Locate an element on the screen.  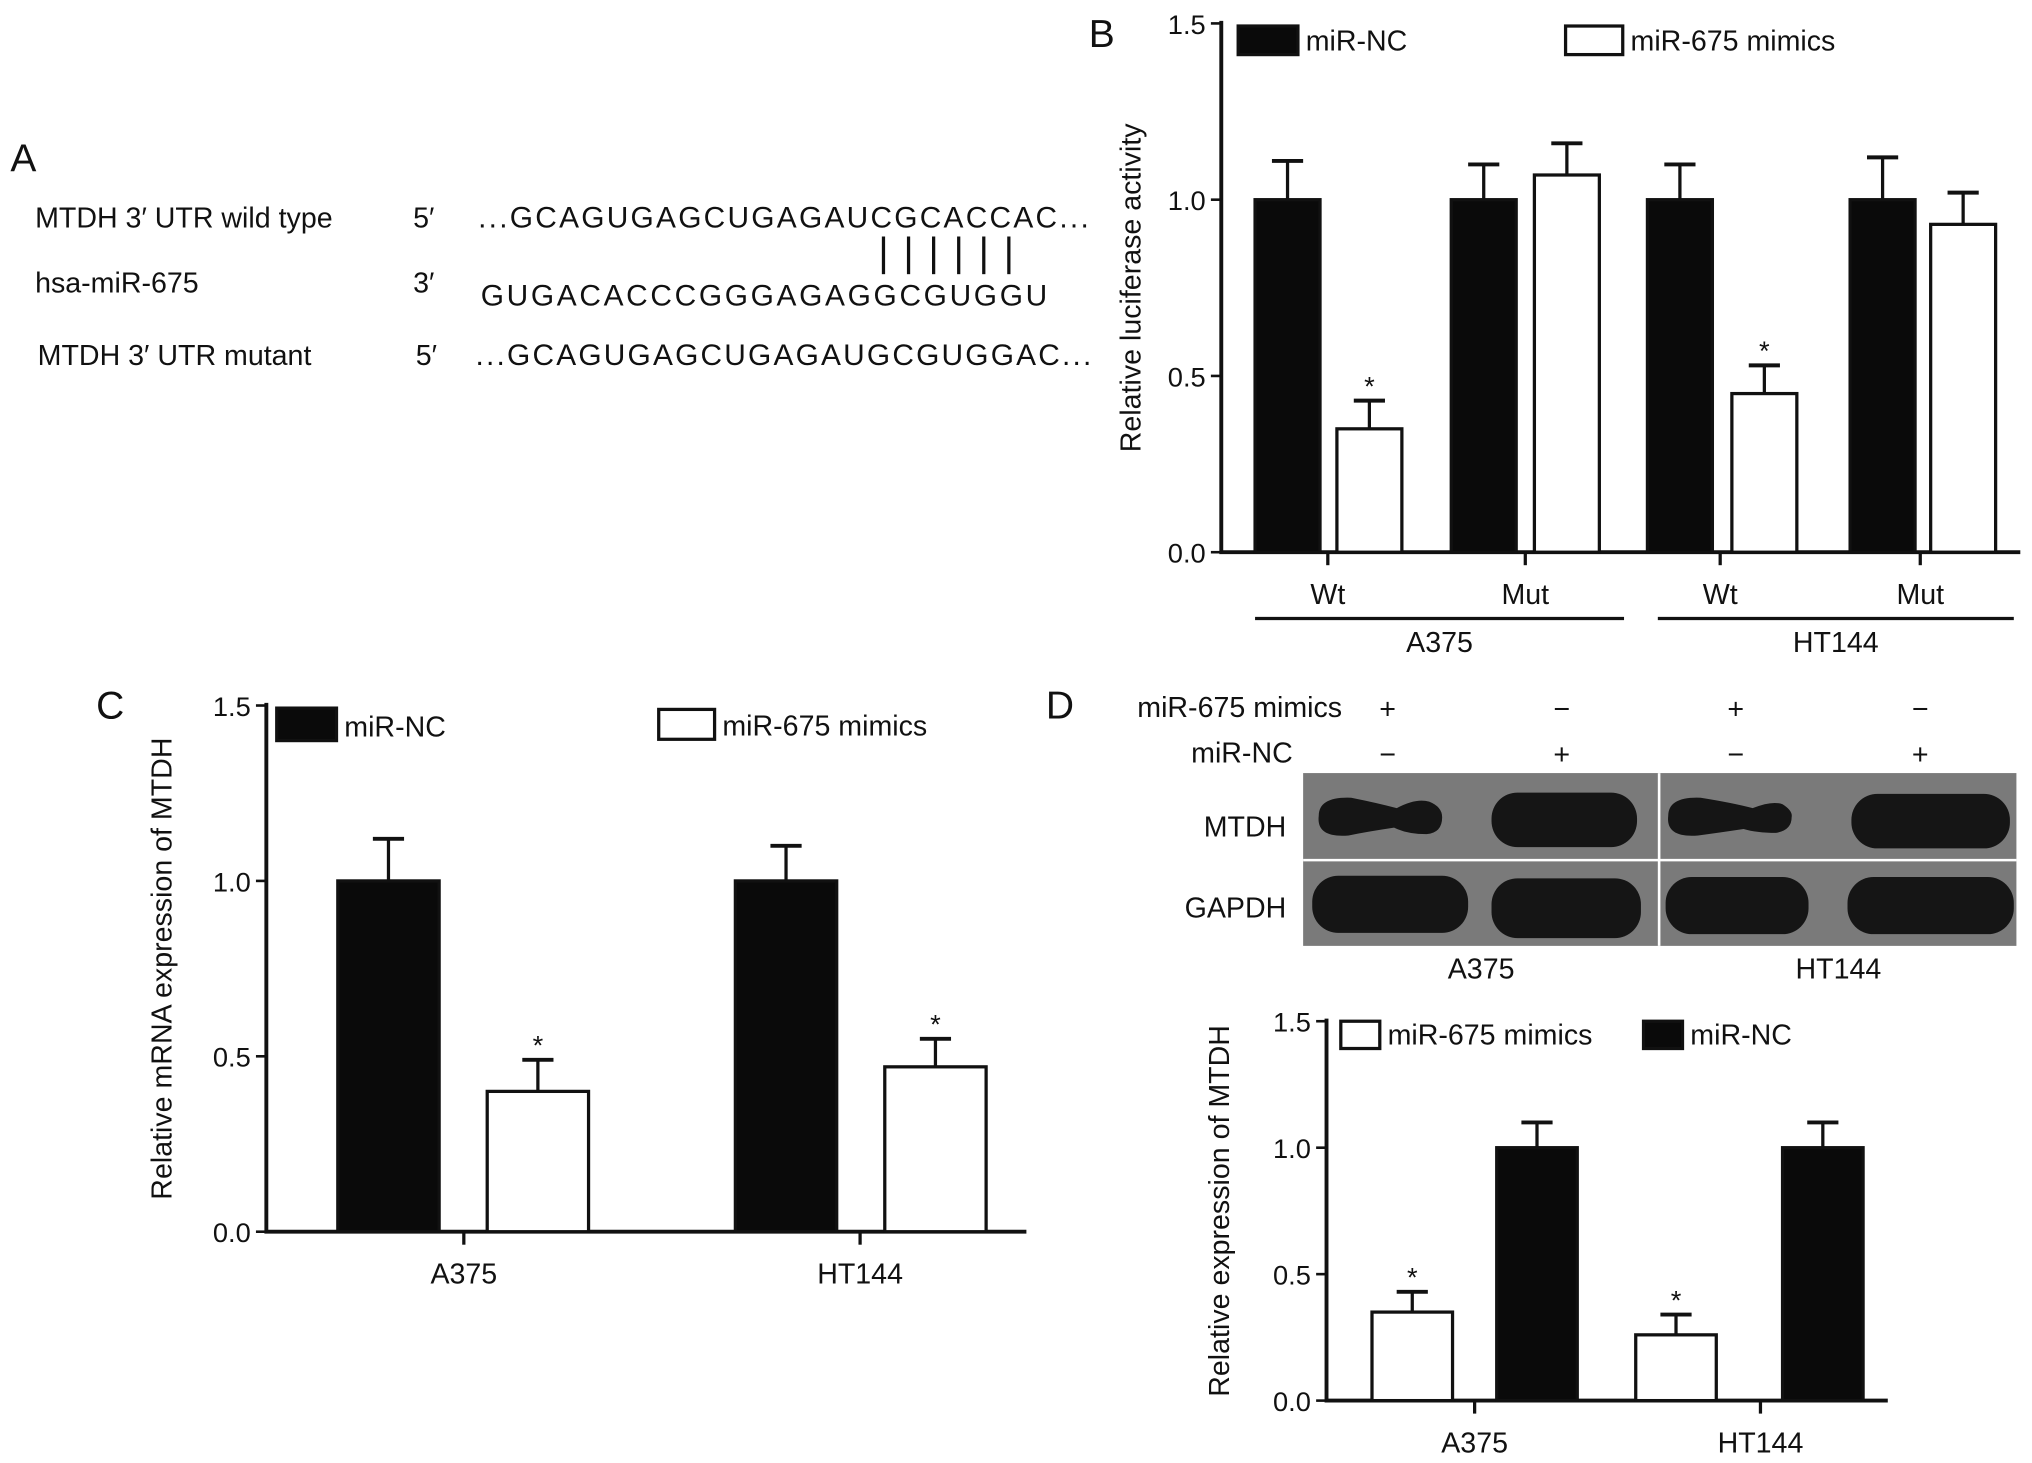
group-label: A375 is located at coordinates (1439, 643).